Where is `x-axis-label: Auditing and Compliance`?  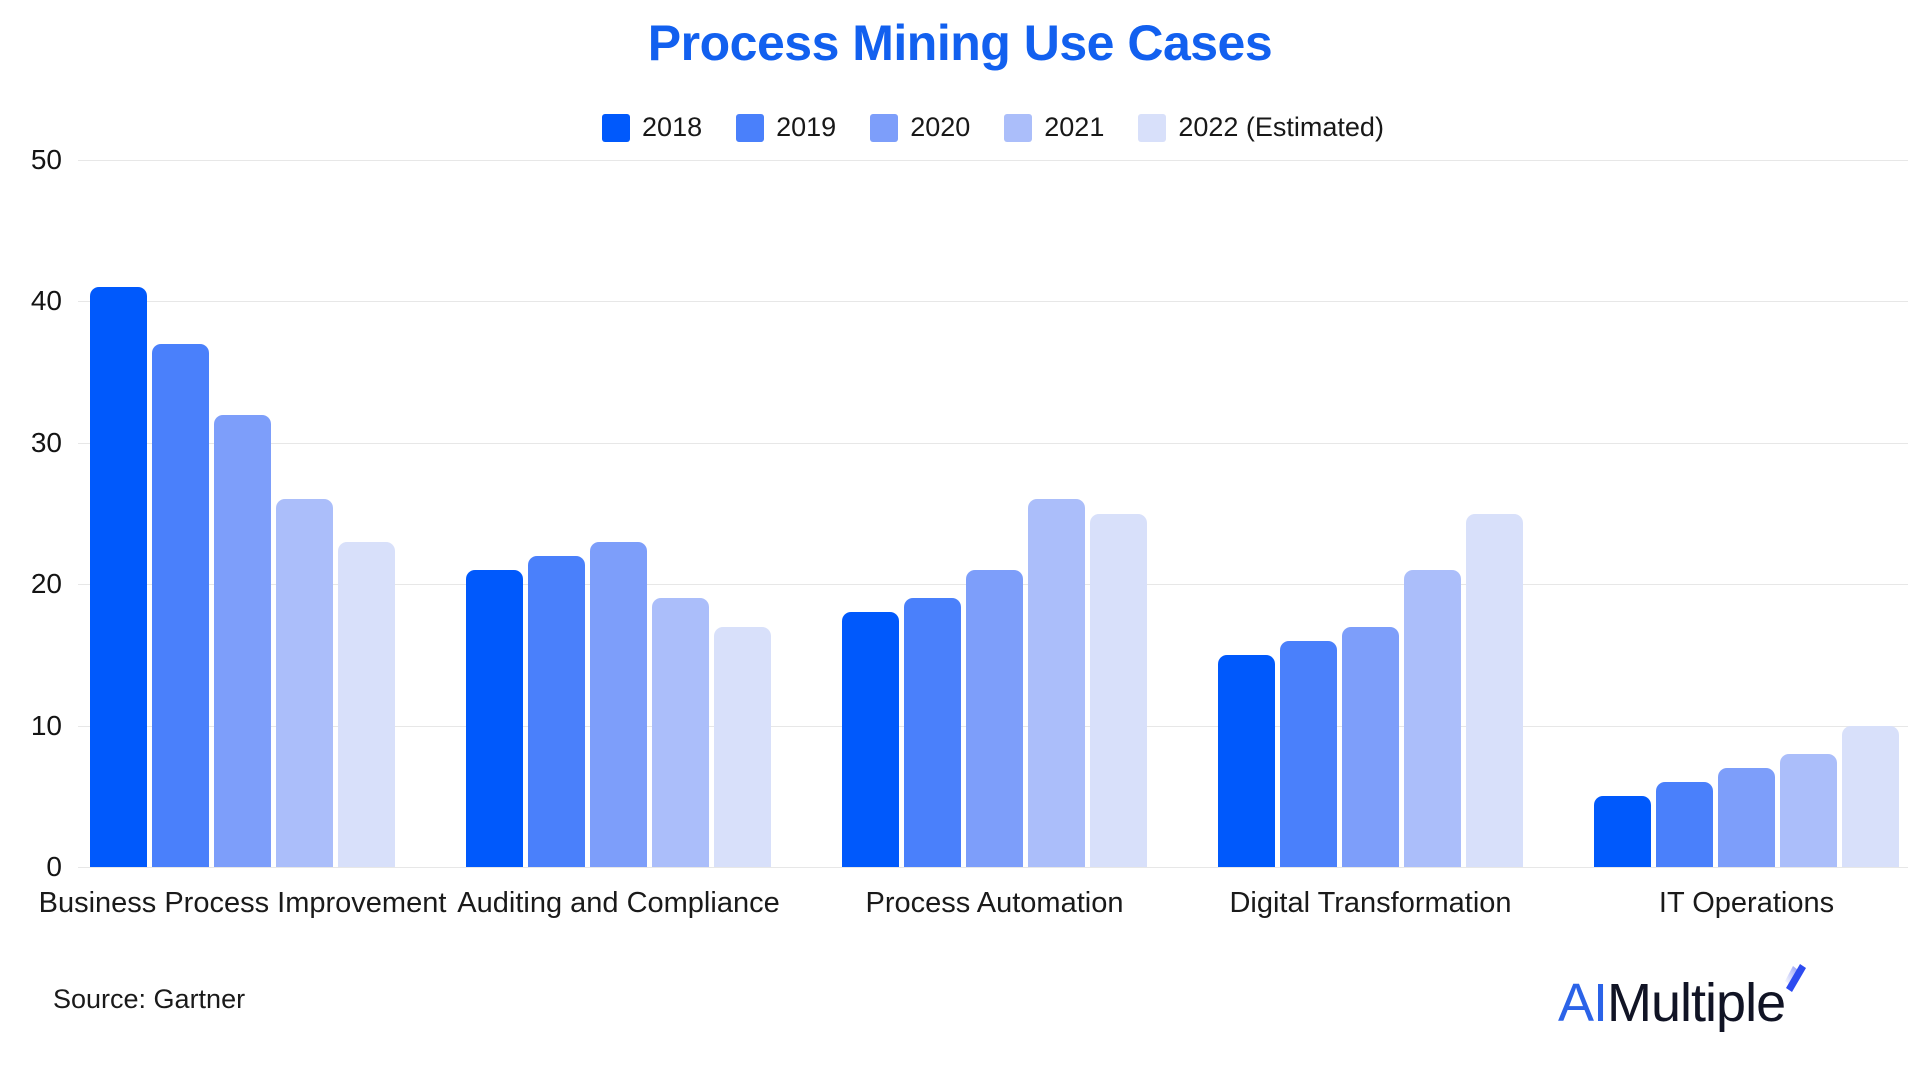
x-axis-label: Auditing and Compliance is located at coordinates (618, 903).